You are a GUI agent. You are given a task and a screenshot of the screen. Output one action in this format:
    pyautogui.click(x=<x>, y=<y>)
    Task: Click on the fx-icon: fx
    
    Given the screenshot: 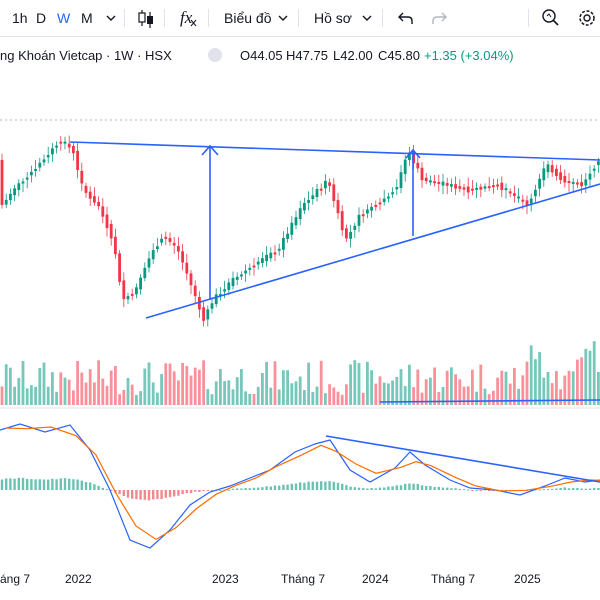 What is the action you would take?
    pyautogui.click(x=189, y=18)
    